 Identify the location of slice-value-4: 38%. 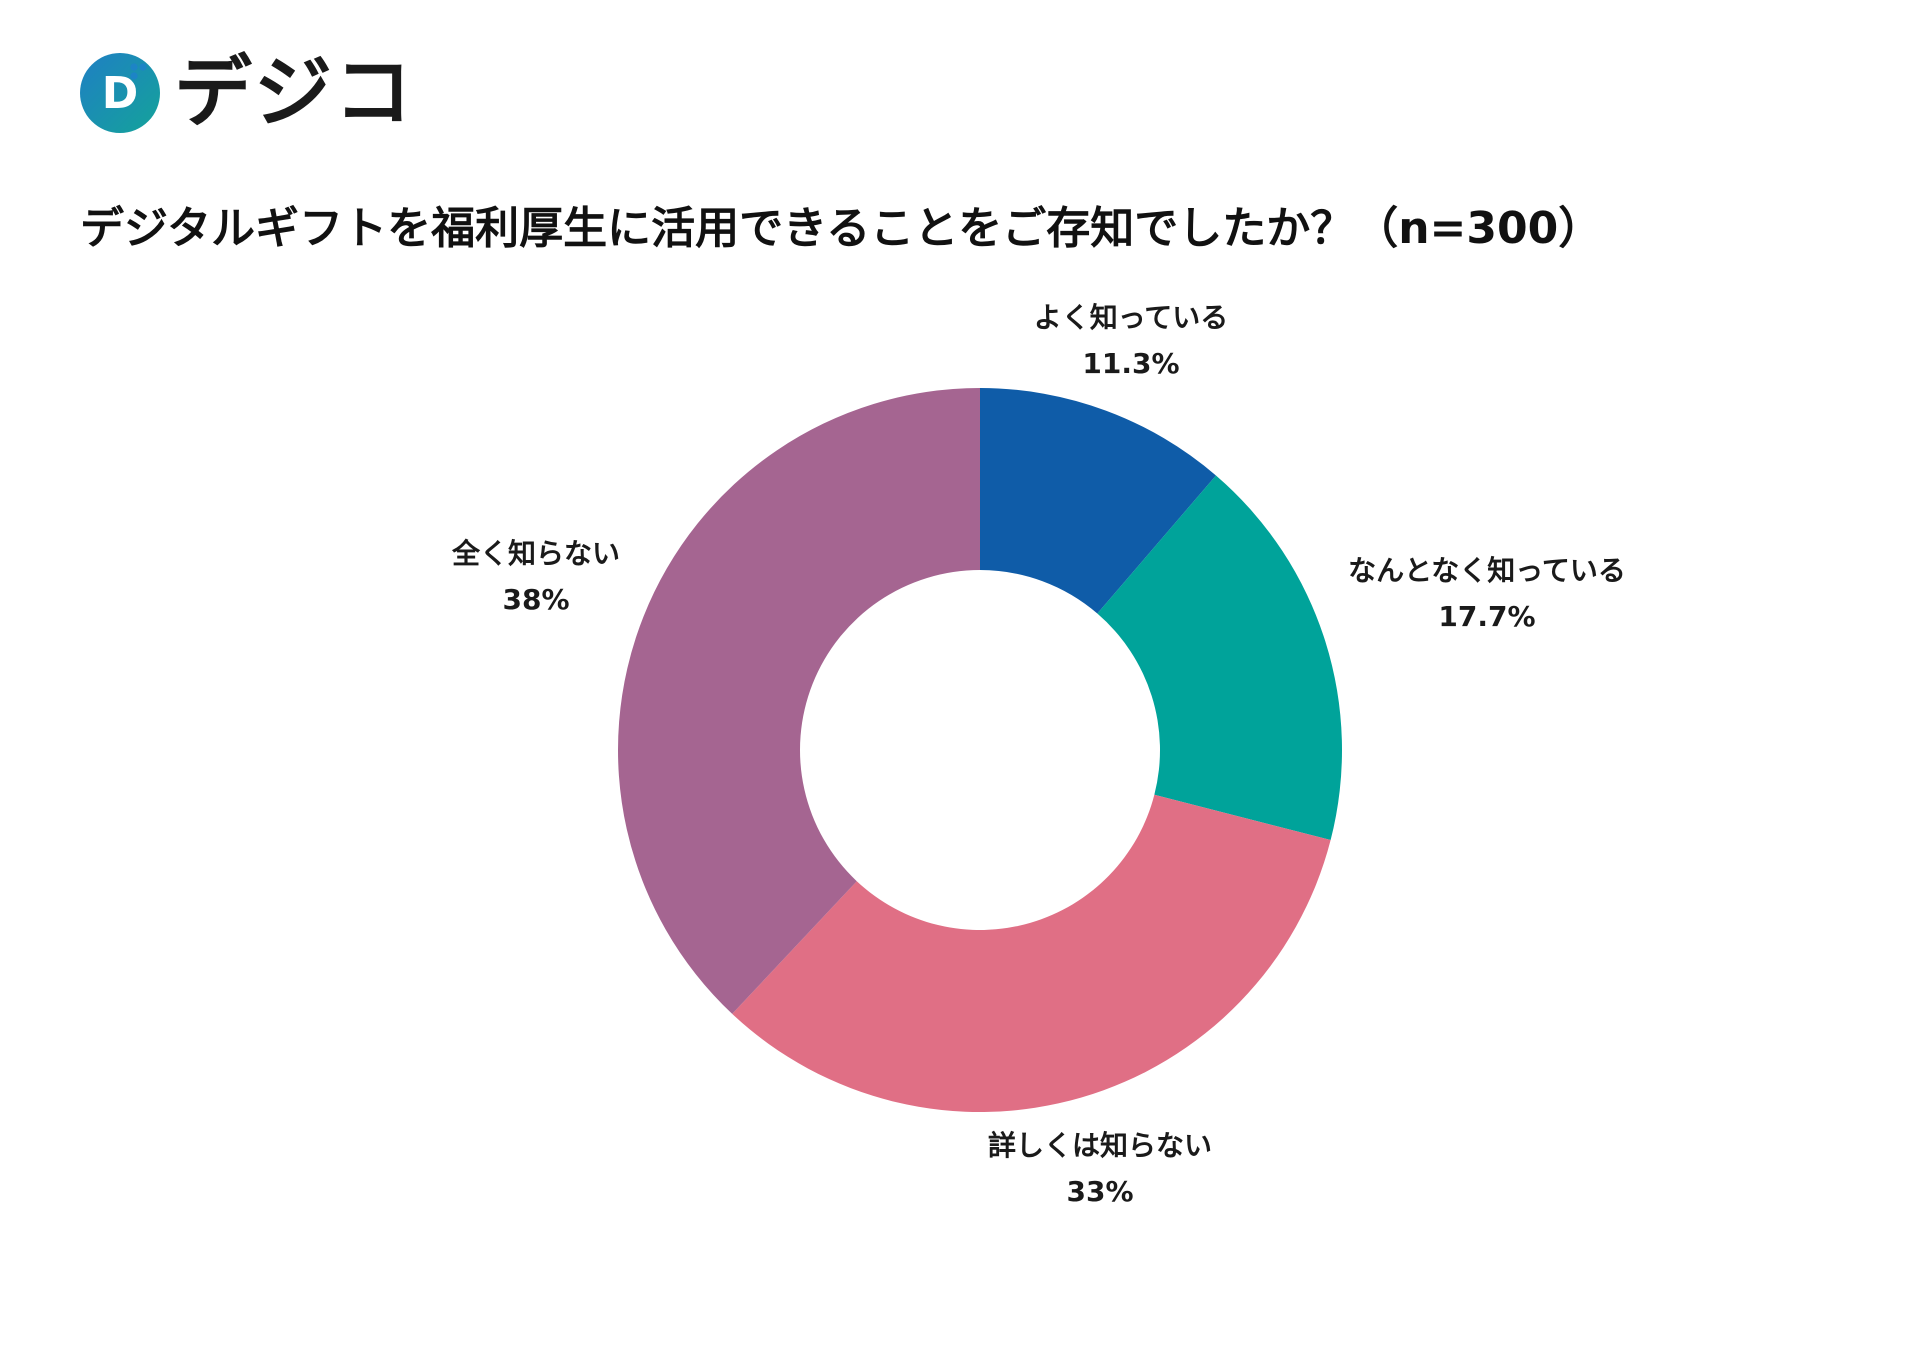
(535, 599).